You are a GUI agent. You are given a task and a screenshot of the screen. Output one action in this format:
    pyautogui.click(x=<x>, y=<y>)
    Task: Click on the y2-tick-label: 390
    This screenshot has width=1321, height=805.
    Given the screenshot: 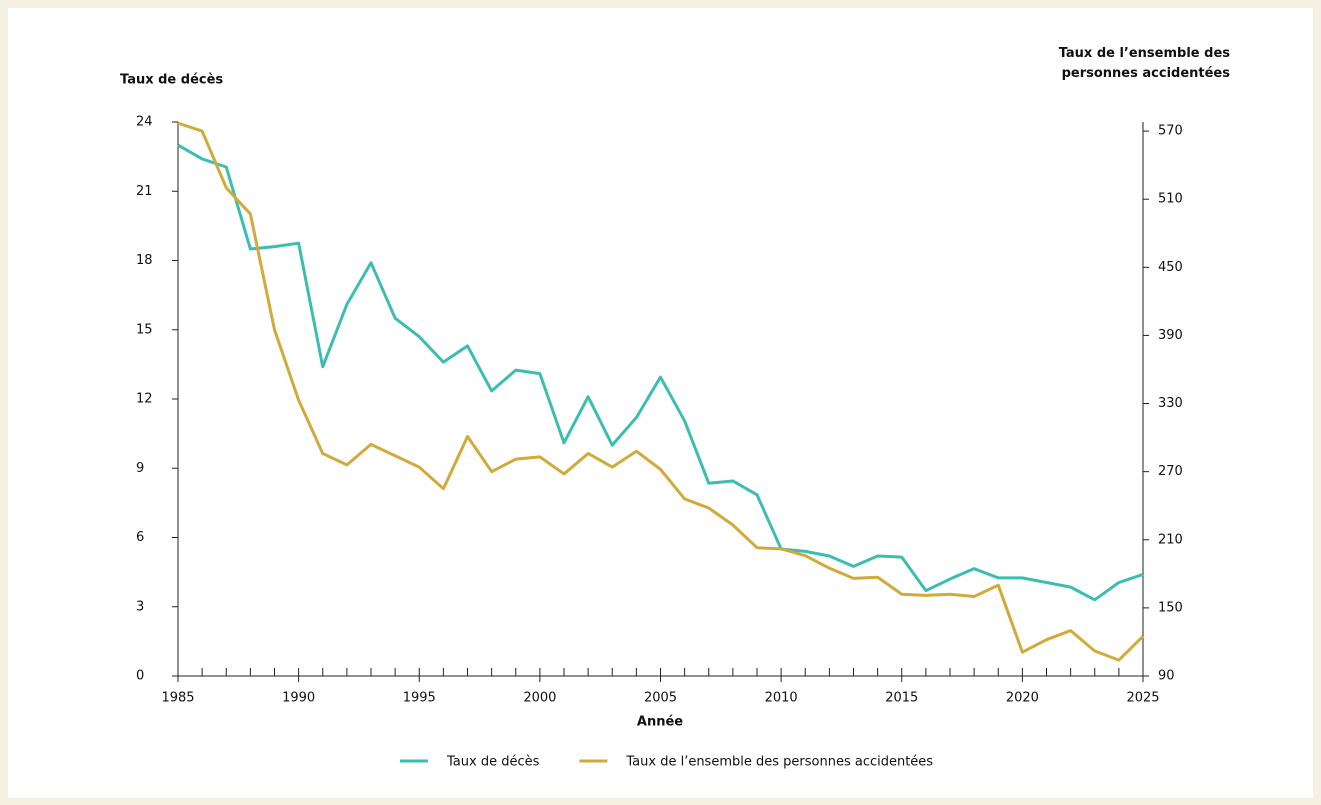 What is the action you would take?
    pyautogui.click(x=1170, y=335)
    